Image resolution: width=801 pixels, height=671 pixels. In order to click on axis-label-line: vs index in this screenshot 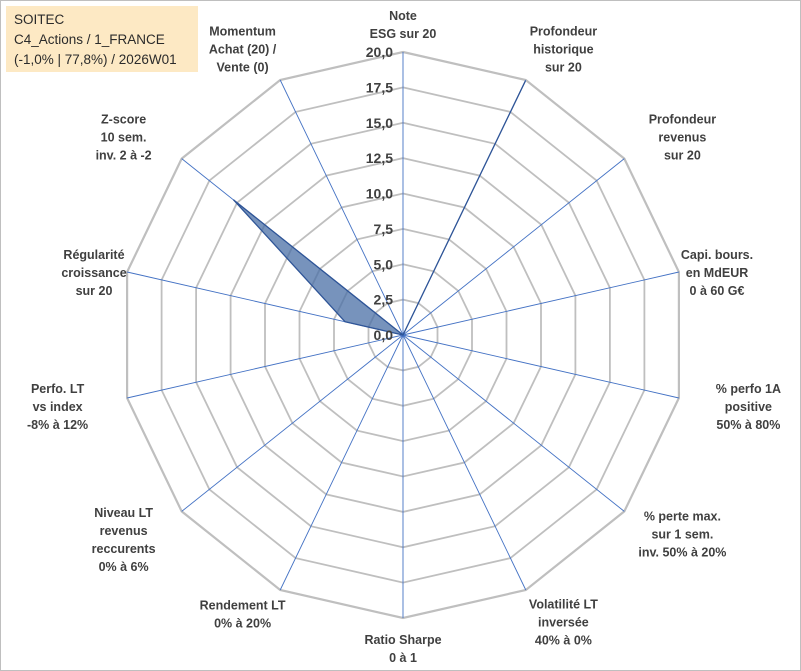, I will do `click(58, 407)`.